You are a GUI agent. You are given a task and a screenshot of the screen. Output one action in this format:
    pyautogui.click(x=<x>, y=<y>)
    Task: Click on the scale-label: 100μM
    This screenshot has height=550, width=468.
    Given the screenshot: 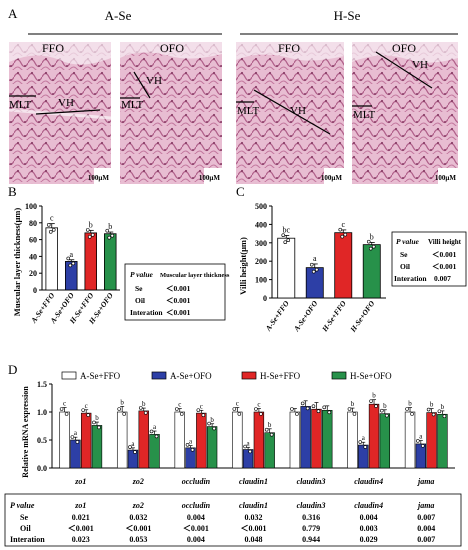 What is the action you would take?
    pyautogui.click(x=331, y=178)
    